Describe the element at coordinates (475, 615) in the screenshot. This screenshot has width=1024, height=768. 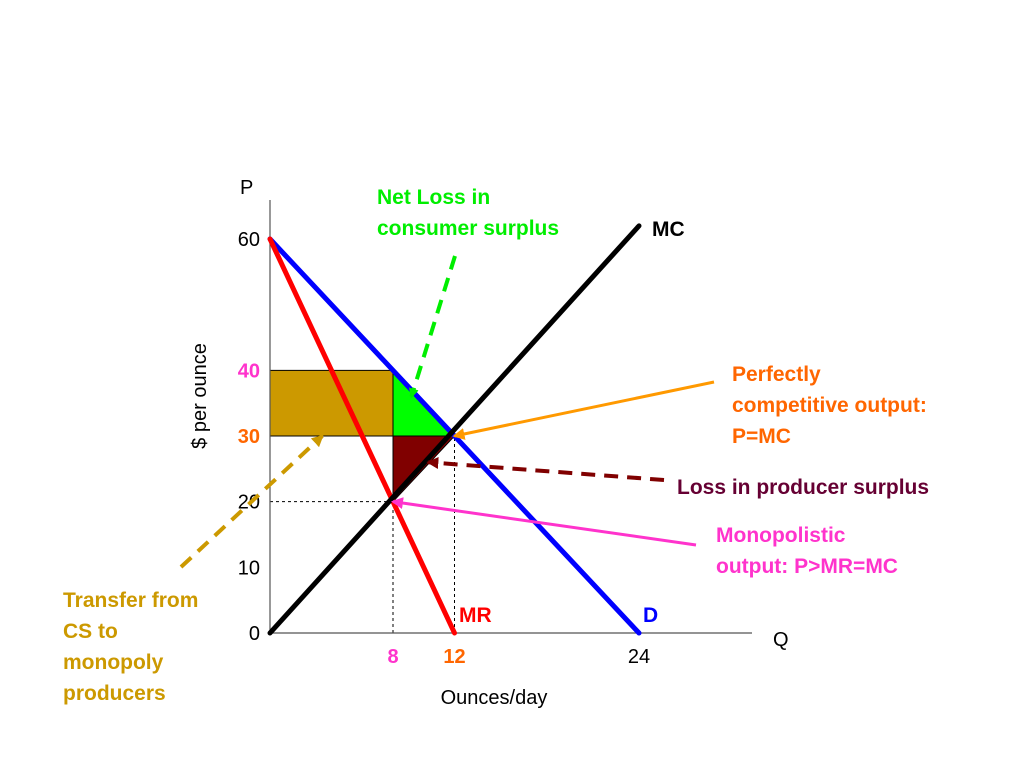
I see `series-label-mr: MR` at that location.